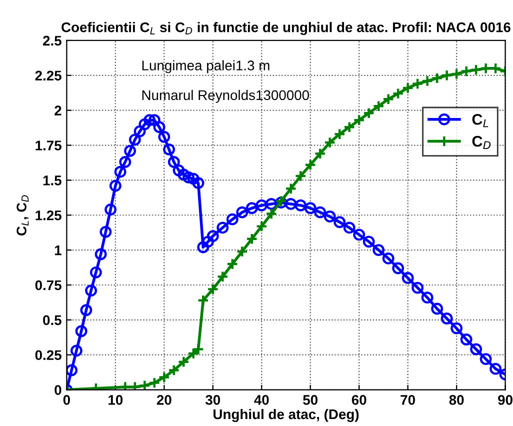  Describe the element at coordinates (206, 67) in the screenshot. I see `annotation: Lungimea palei1.3 m` at that location.